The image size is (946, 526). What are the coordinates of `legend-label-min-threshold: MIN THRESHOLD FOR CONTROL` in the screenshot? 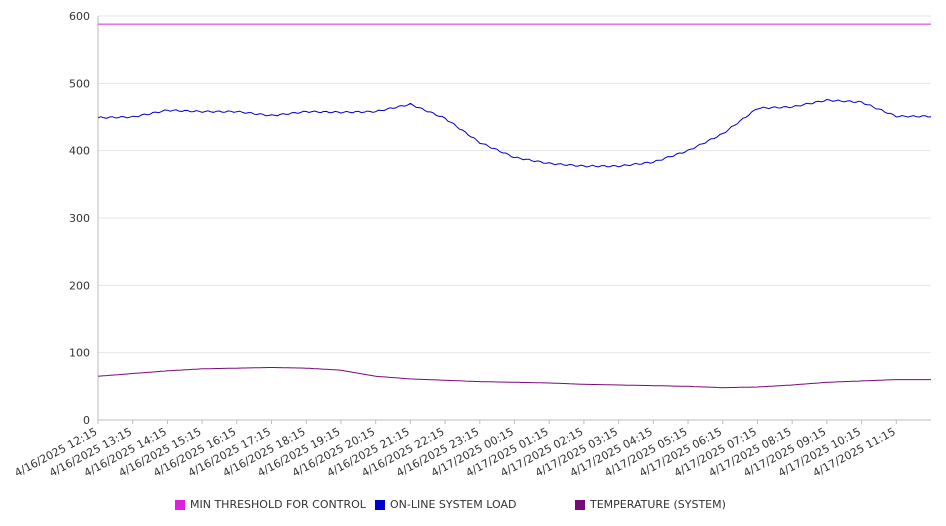 It's located at (278, 504).